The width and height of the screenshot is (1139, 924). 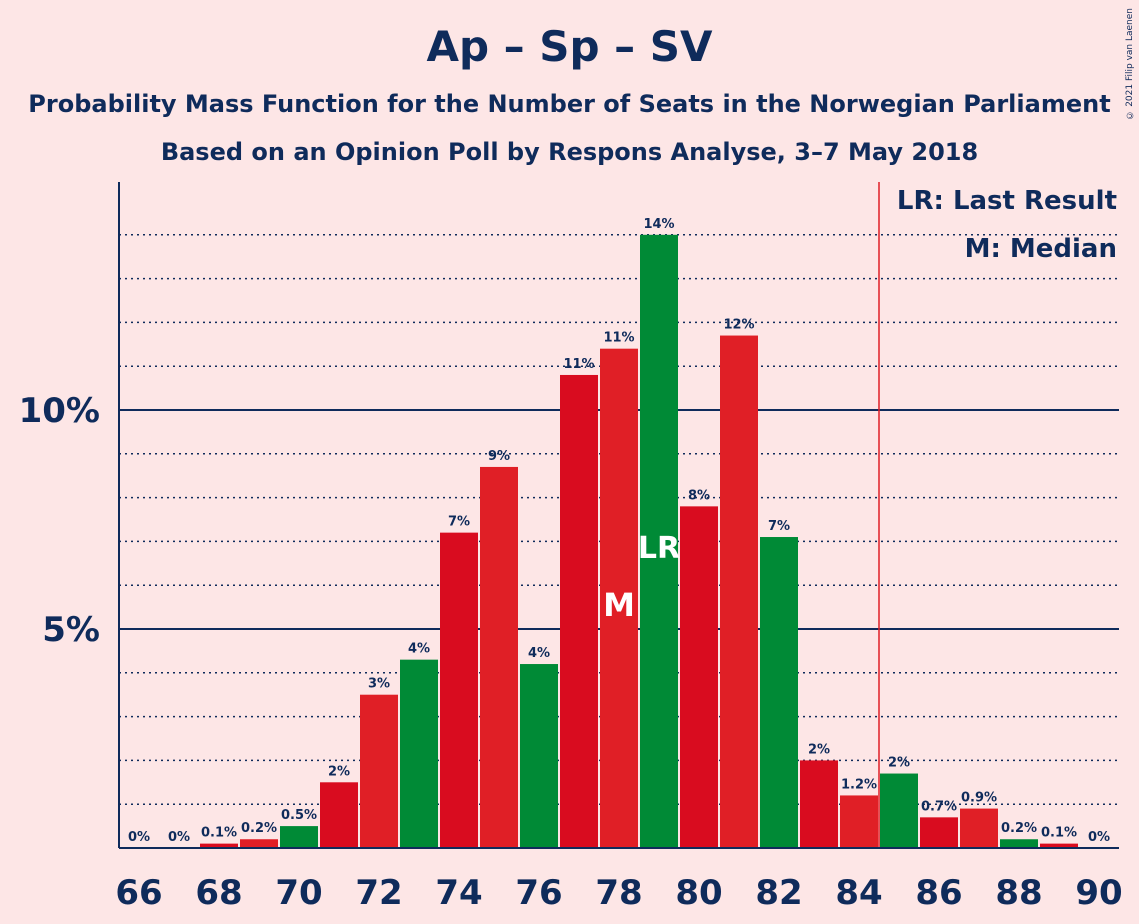 I want to click on legend-last-result: LR: Last Result, so click(x=1006, y=201).